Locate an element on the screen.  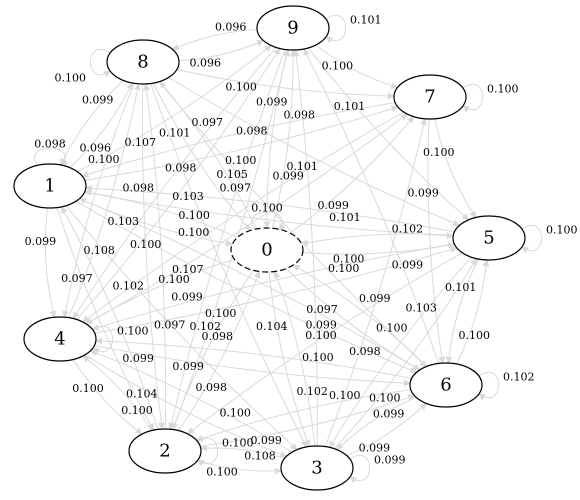
node-6: 6 is located at coordinates (446, 385).